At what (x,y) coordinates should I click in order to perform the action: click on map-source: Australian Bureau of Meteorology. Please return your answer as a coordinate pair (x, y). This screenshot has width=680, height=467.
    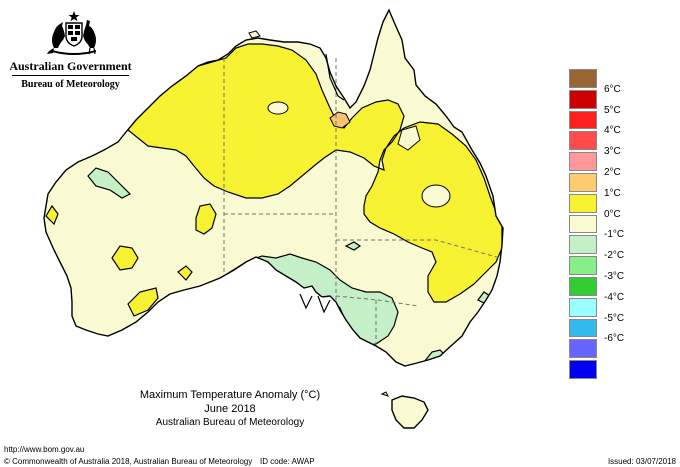
    Looking at the image, I should click on (230, 422).